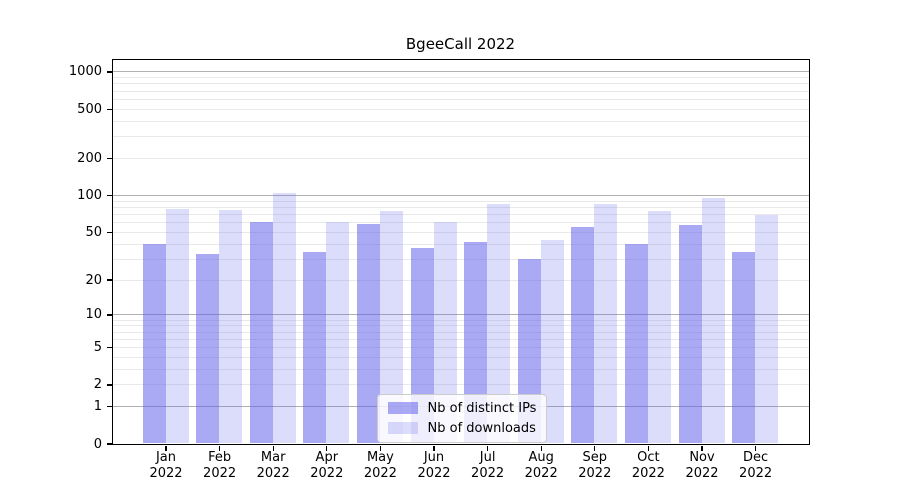 Image resolution: width=900 pixels, height=500 pixels. Describe the element at coordinates (284, 318) in the screenshot. I see `bar-nb-of-downloads-mar` at that location.